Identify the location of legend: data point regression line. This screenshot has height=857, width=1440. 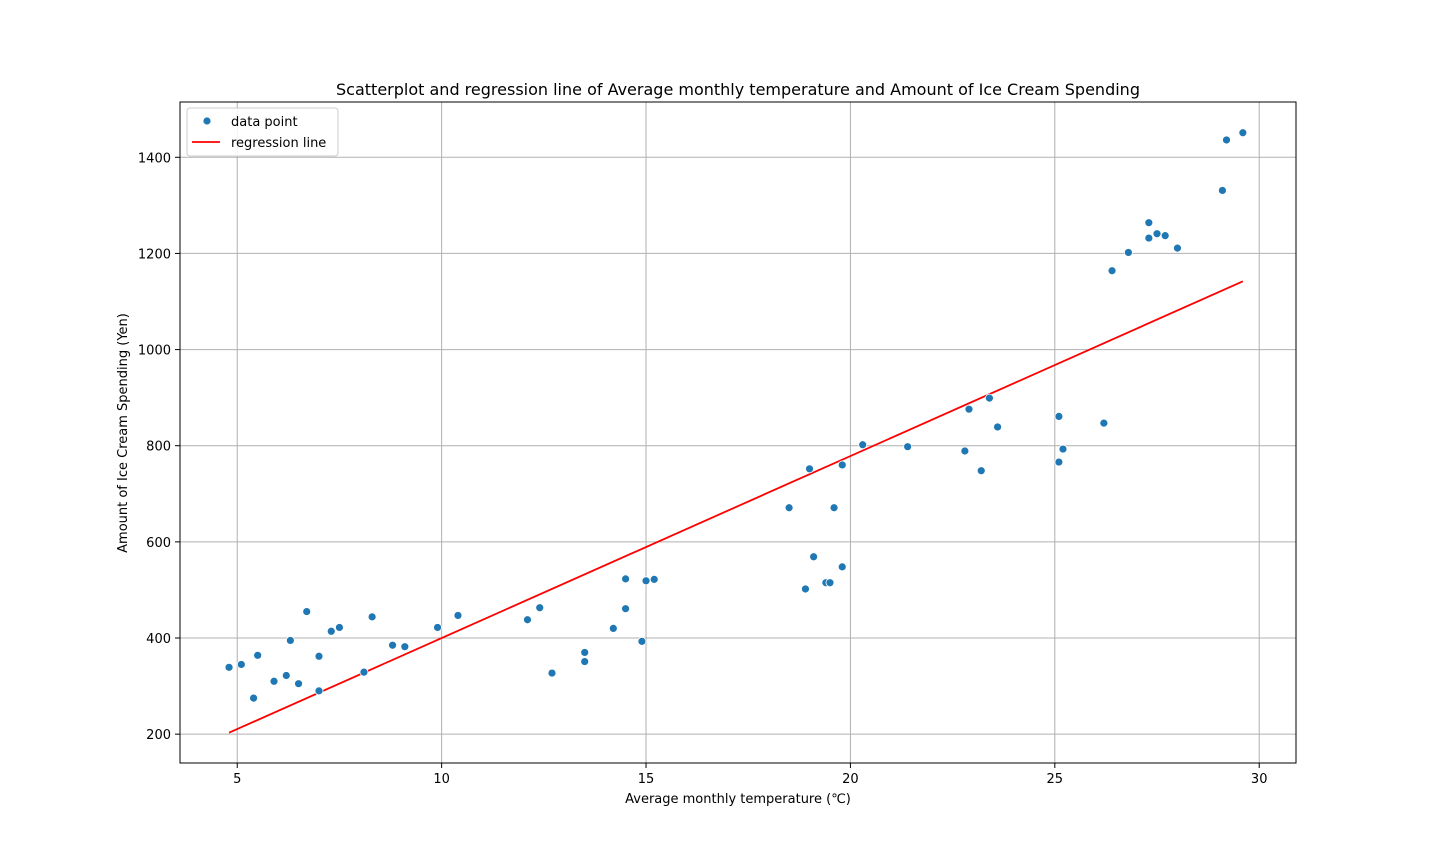
(262, 132).